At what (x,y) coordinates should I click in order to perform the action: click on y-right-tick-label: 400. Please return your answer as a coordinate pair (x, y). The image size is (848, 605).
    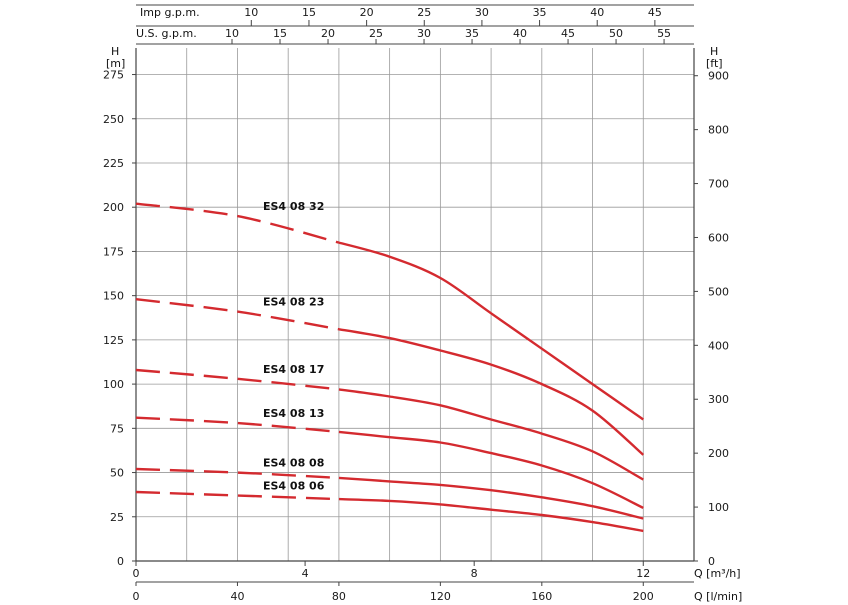
    Looking at the image, I should click on (718, 345).